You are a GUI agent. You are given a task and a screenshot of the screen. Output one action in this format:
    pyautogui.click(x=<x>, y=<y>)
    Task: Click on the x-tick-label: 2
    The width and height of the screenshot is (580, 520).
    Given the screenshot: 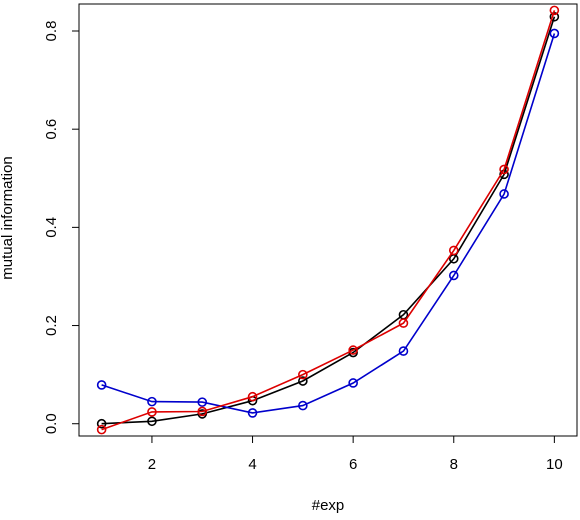 What is the action you would take?
    pyautogui.click(x=152, y=464)
    